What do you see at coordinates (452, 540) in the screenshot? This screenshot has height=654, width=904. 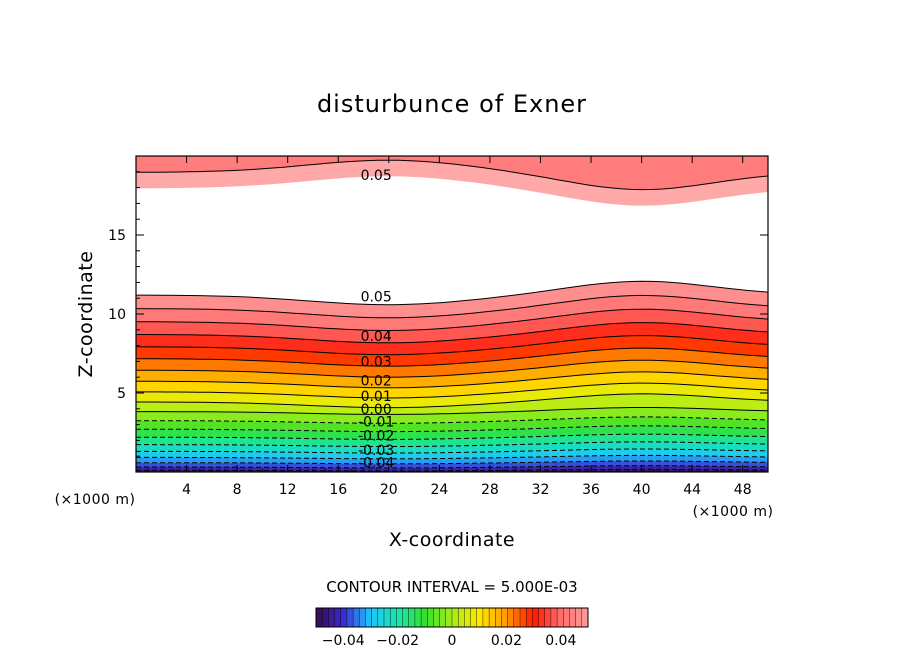 I see `x-axis-title: X-coordinate` at bounding box center [452, 540].